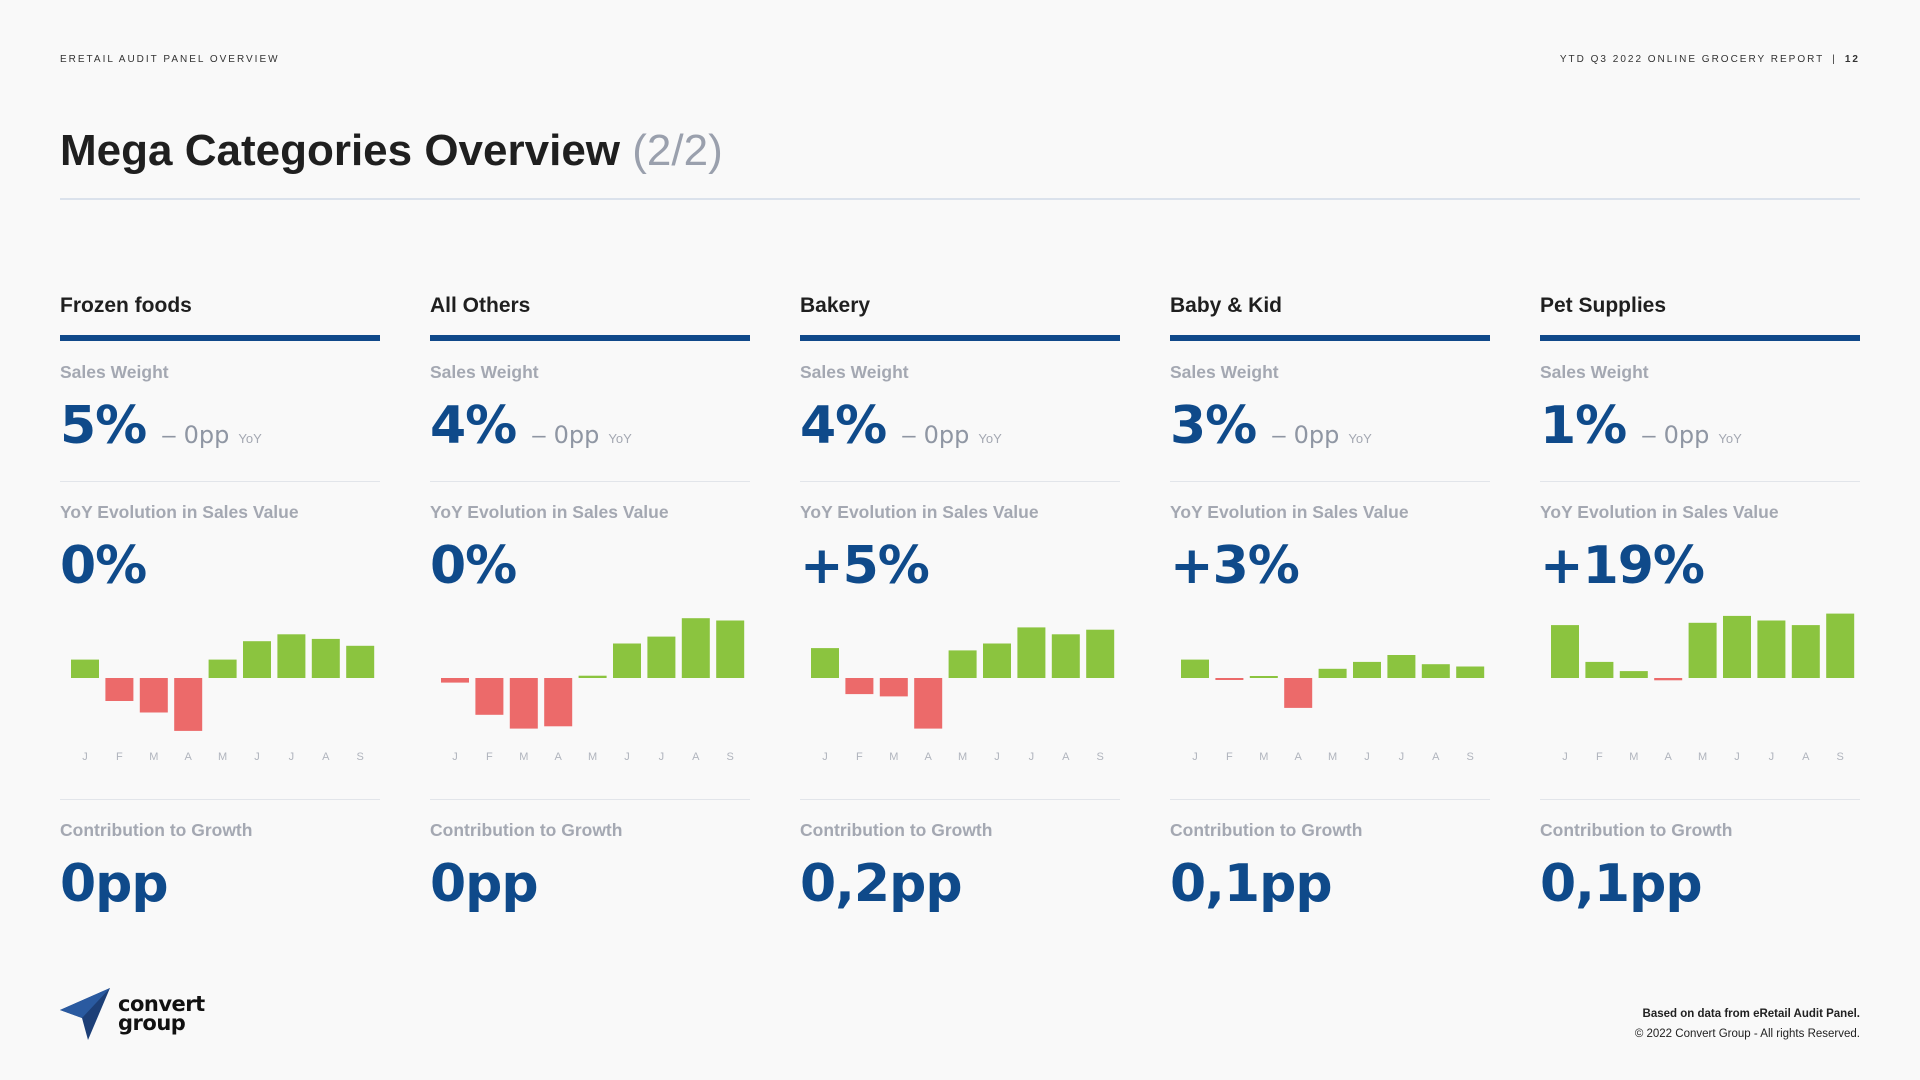 This screenshot has height=1080, width=1920. Describe the element at coordinates (391, 151) in the screenshot. I see `page-title: Mega Categories Overview (2/2)` at that location.